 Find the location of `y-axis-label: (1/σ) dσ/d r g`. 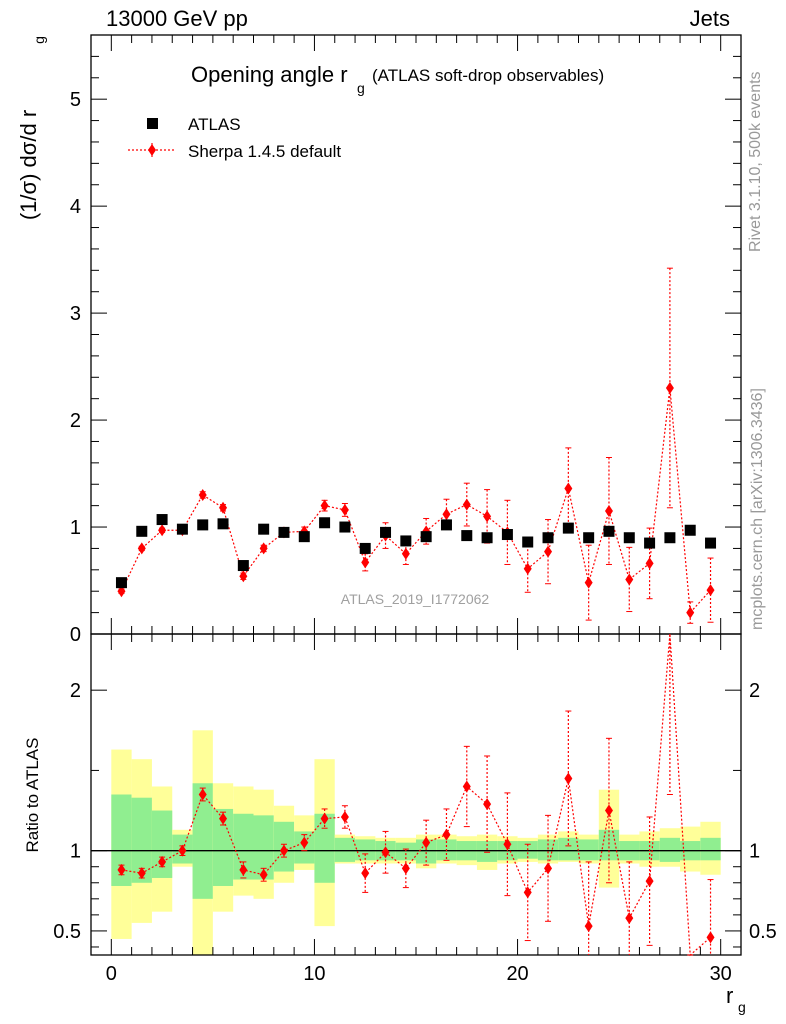

y-axis-label: (1/σ) dσ/d r g is located at coordinates (31, 128).